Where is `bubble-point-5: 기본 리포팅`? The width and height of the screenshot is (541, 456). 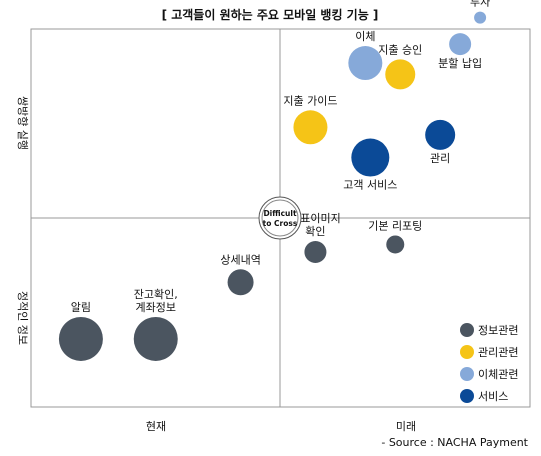
bubble-point-5: 기본 리포팅 is located at coordinates (395, 236).